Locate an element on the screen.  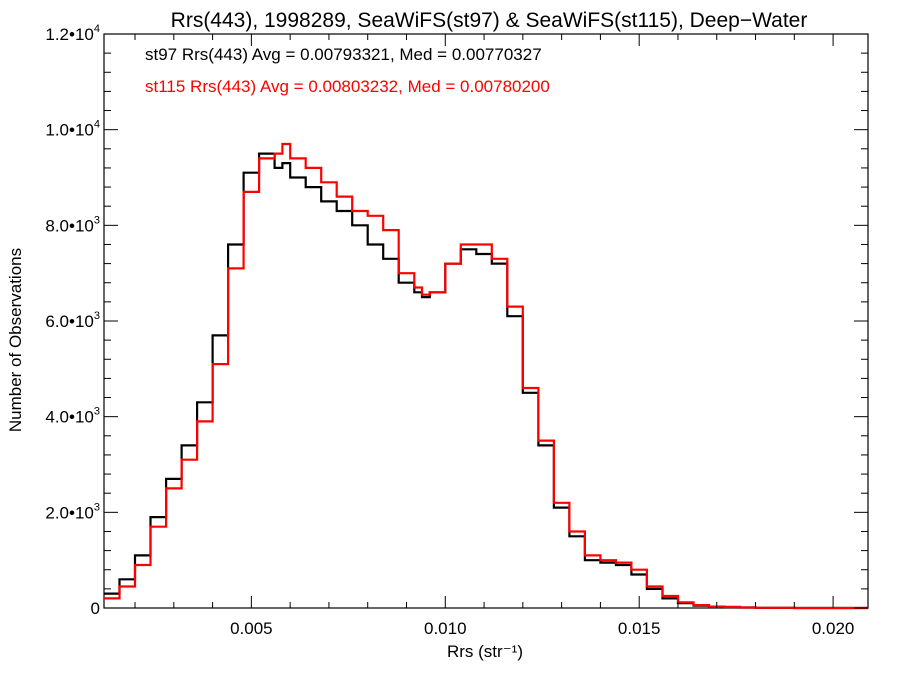
y-tick-label: 2.0•103 is located at coordinates (72, 511).